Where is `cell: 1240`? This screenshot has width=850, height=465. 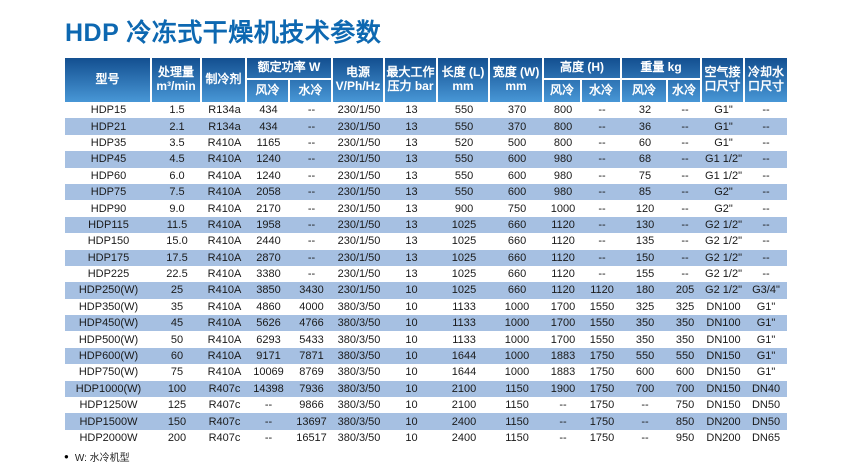 cell: 1240 is located at coordinates (268, 175).